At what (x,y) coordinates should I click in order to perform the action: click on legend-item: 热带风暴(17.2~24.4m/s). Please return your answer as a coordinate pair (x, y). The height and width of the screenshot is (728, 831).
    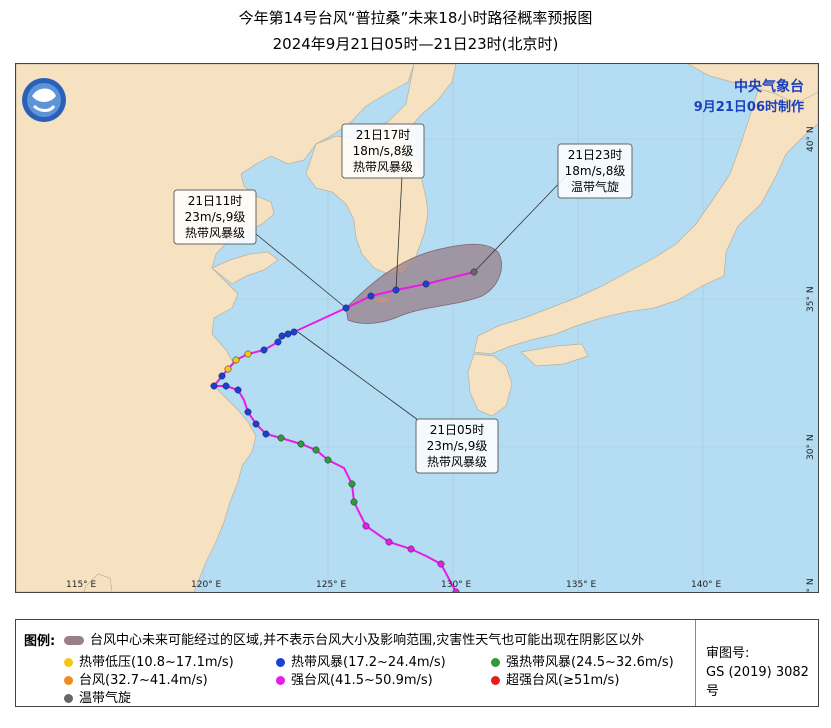
    Looking at the image, I should click on (361, 660).